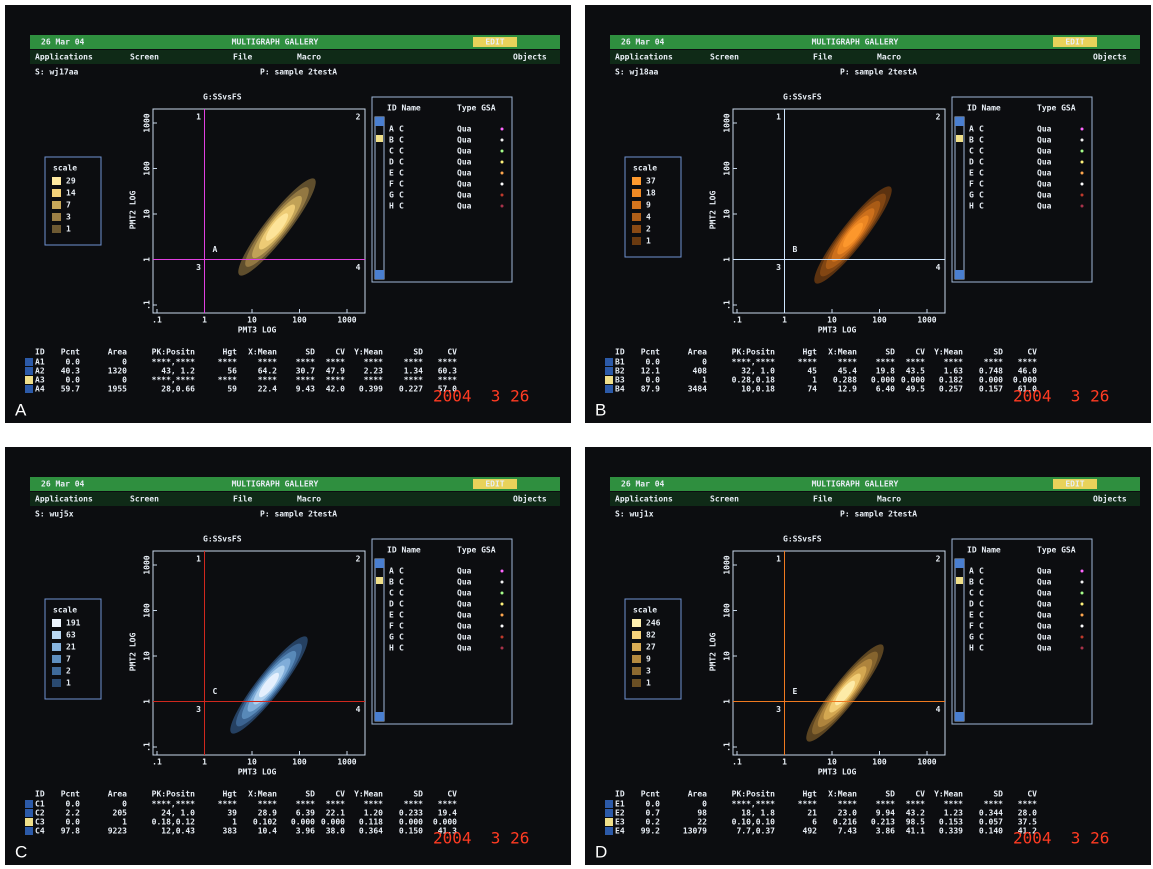  Describe the element at coordinates (727, 747) in the screenshot. I see `y-tick-label: .1` at that location.